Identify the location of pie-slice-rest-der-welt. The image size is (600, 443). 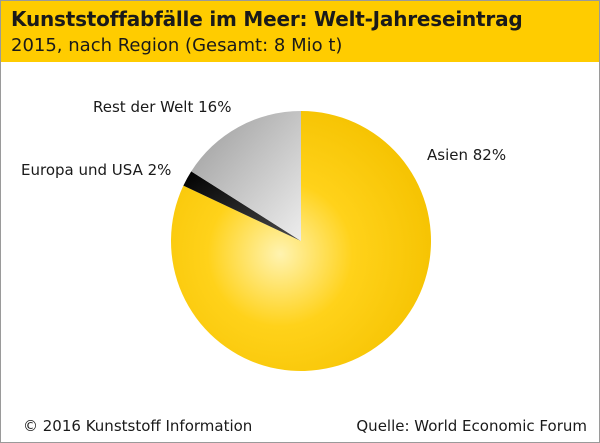
(246, 176).